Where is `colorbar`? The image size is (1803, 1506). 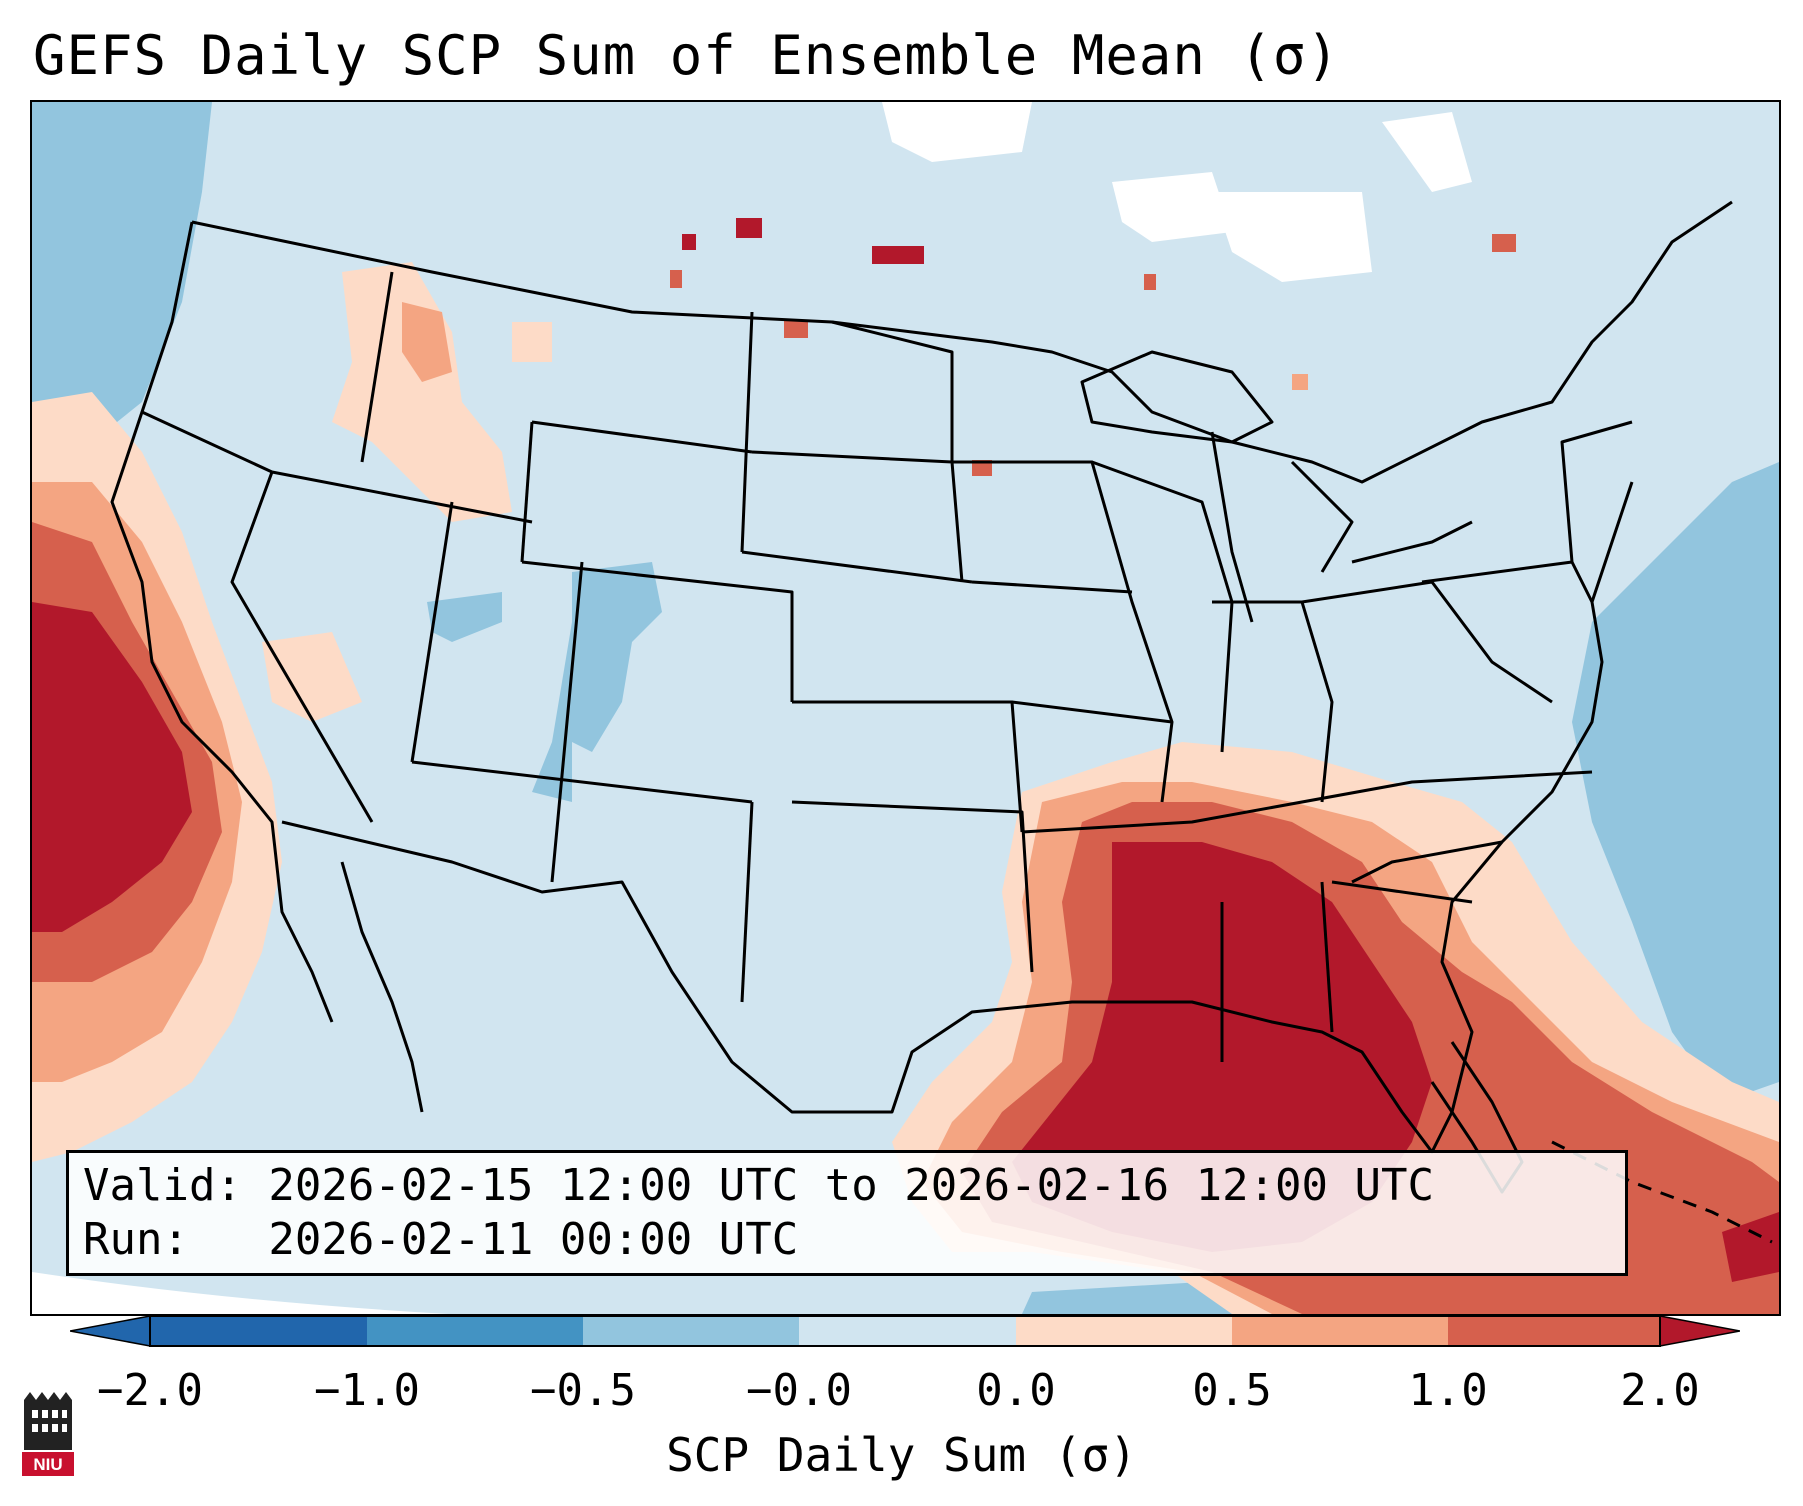
colorbar is located at coordinates (905, 1331).